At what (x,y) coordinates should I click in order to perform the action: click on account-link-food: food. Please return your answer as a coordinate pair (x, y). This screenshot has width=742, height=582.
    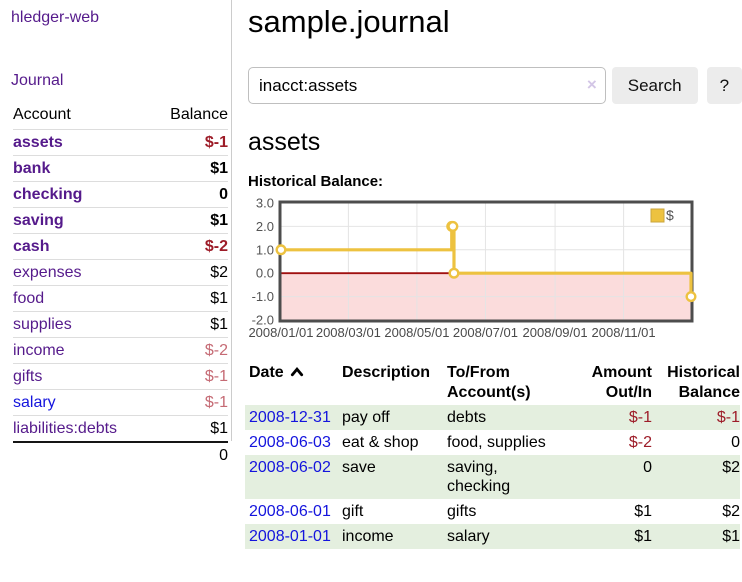
    Looking at the image, I should click on (29, 298).